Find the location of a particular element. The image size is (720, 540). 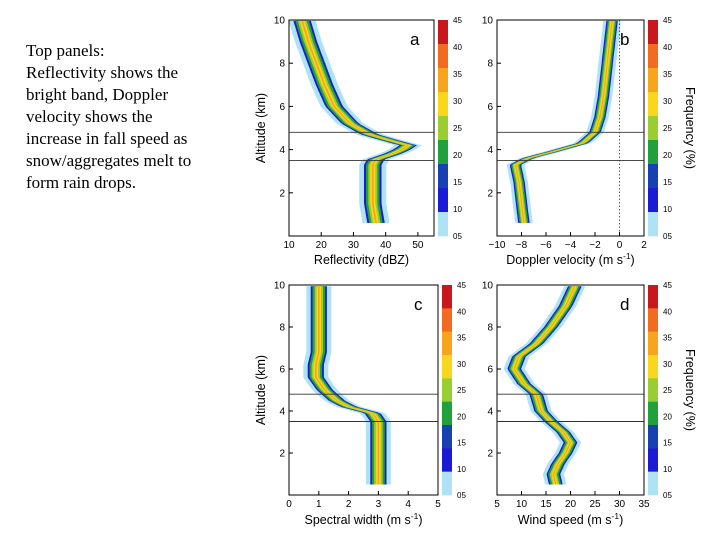

axes-frame-a is located at coordinates (361, 128).